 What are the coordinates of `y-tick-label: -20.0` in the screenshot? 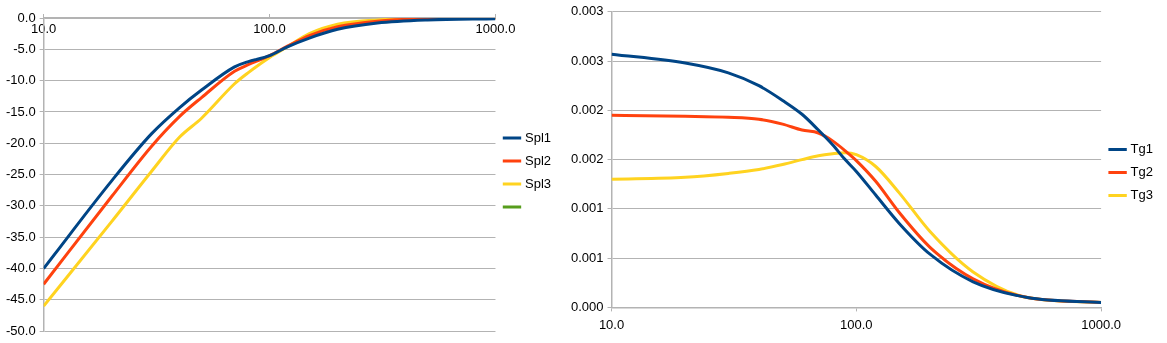 It's located at (20, 142).